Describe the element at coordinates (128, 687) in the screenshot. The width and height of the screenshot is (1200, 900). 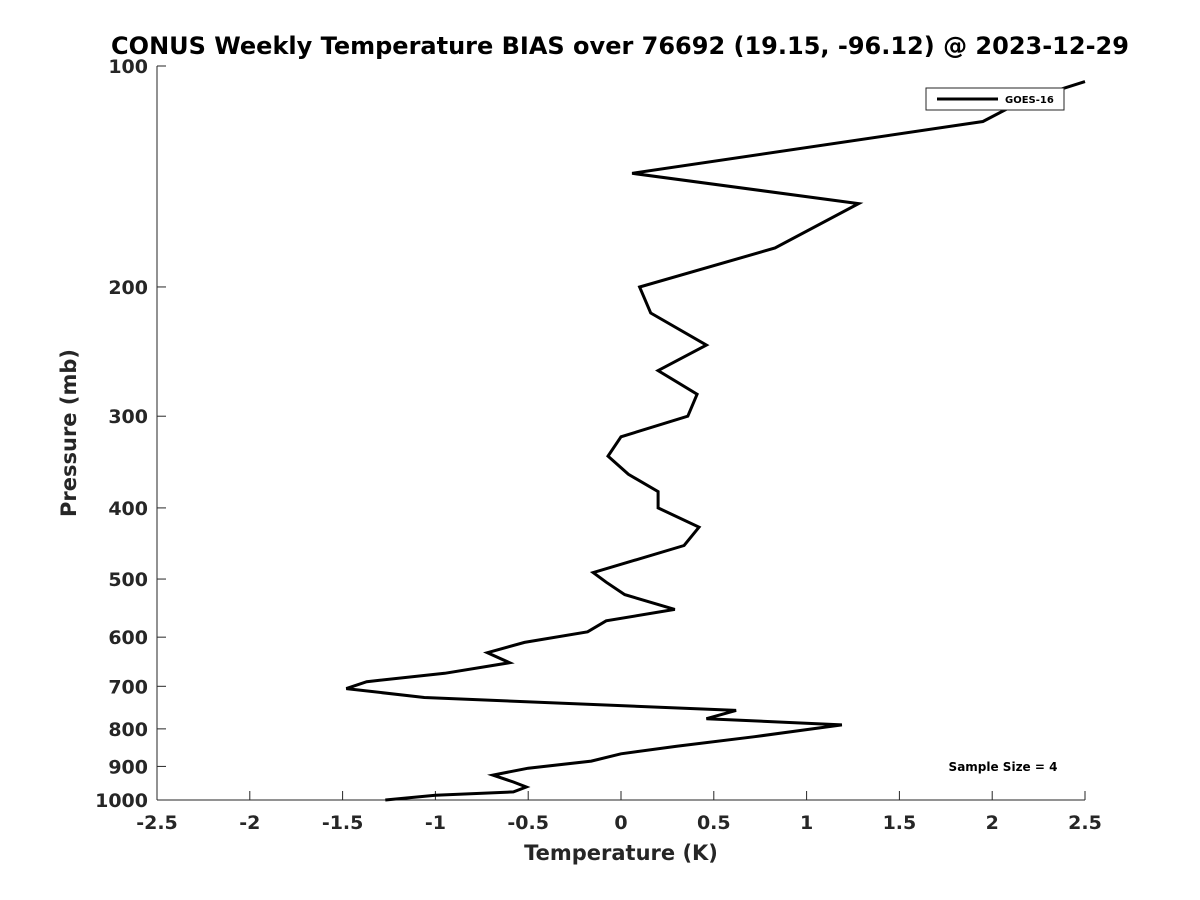
I see `y-tick-label: 700` at that location.